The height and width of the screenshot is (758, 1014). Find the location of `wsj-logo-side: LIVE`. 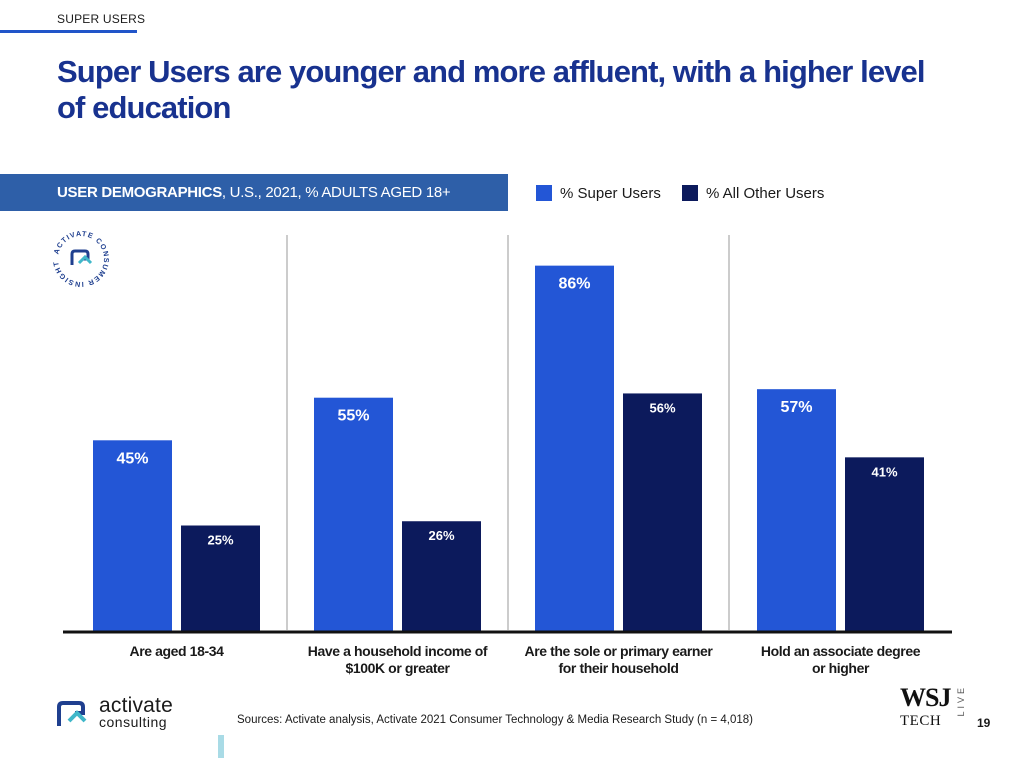

wsj-logo-side: LIVE is located at coordinates (961, 701).